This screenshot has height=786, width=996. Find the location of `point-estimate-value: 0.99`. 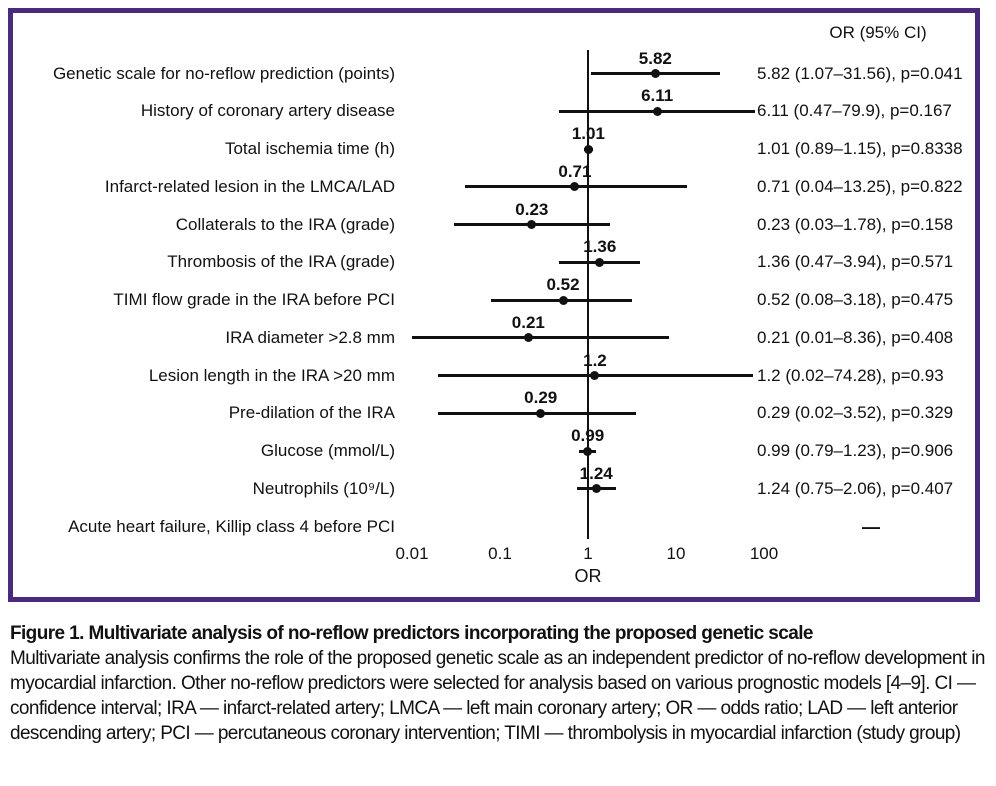

point-estimate-value: 0.99 is located at coordinates (588, 435).